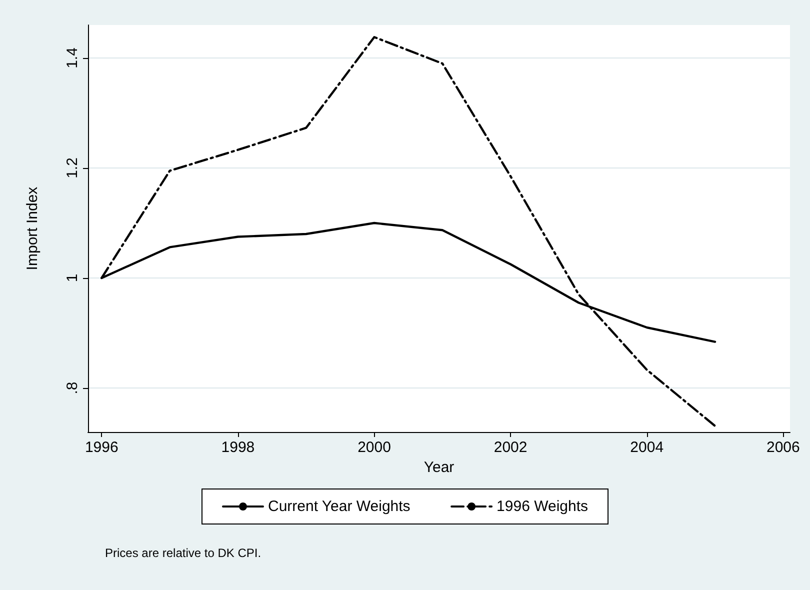 The height and width of the screenshot is (590, 810). I want to click on y-tick-label: .8, so click(72, 388).